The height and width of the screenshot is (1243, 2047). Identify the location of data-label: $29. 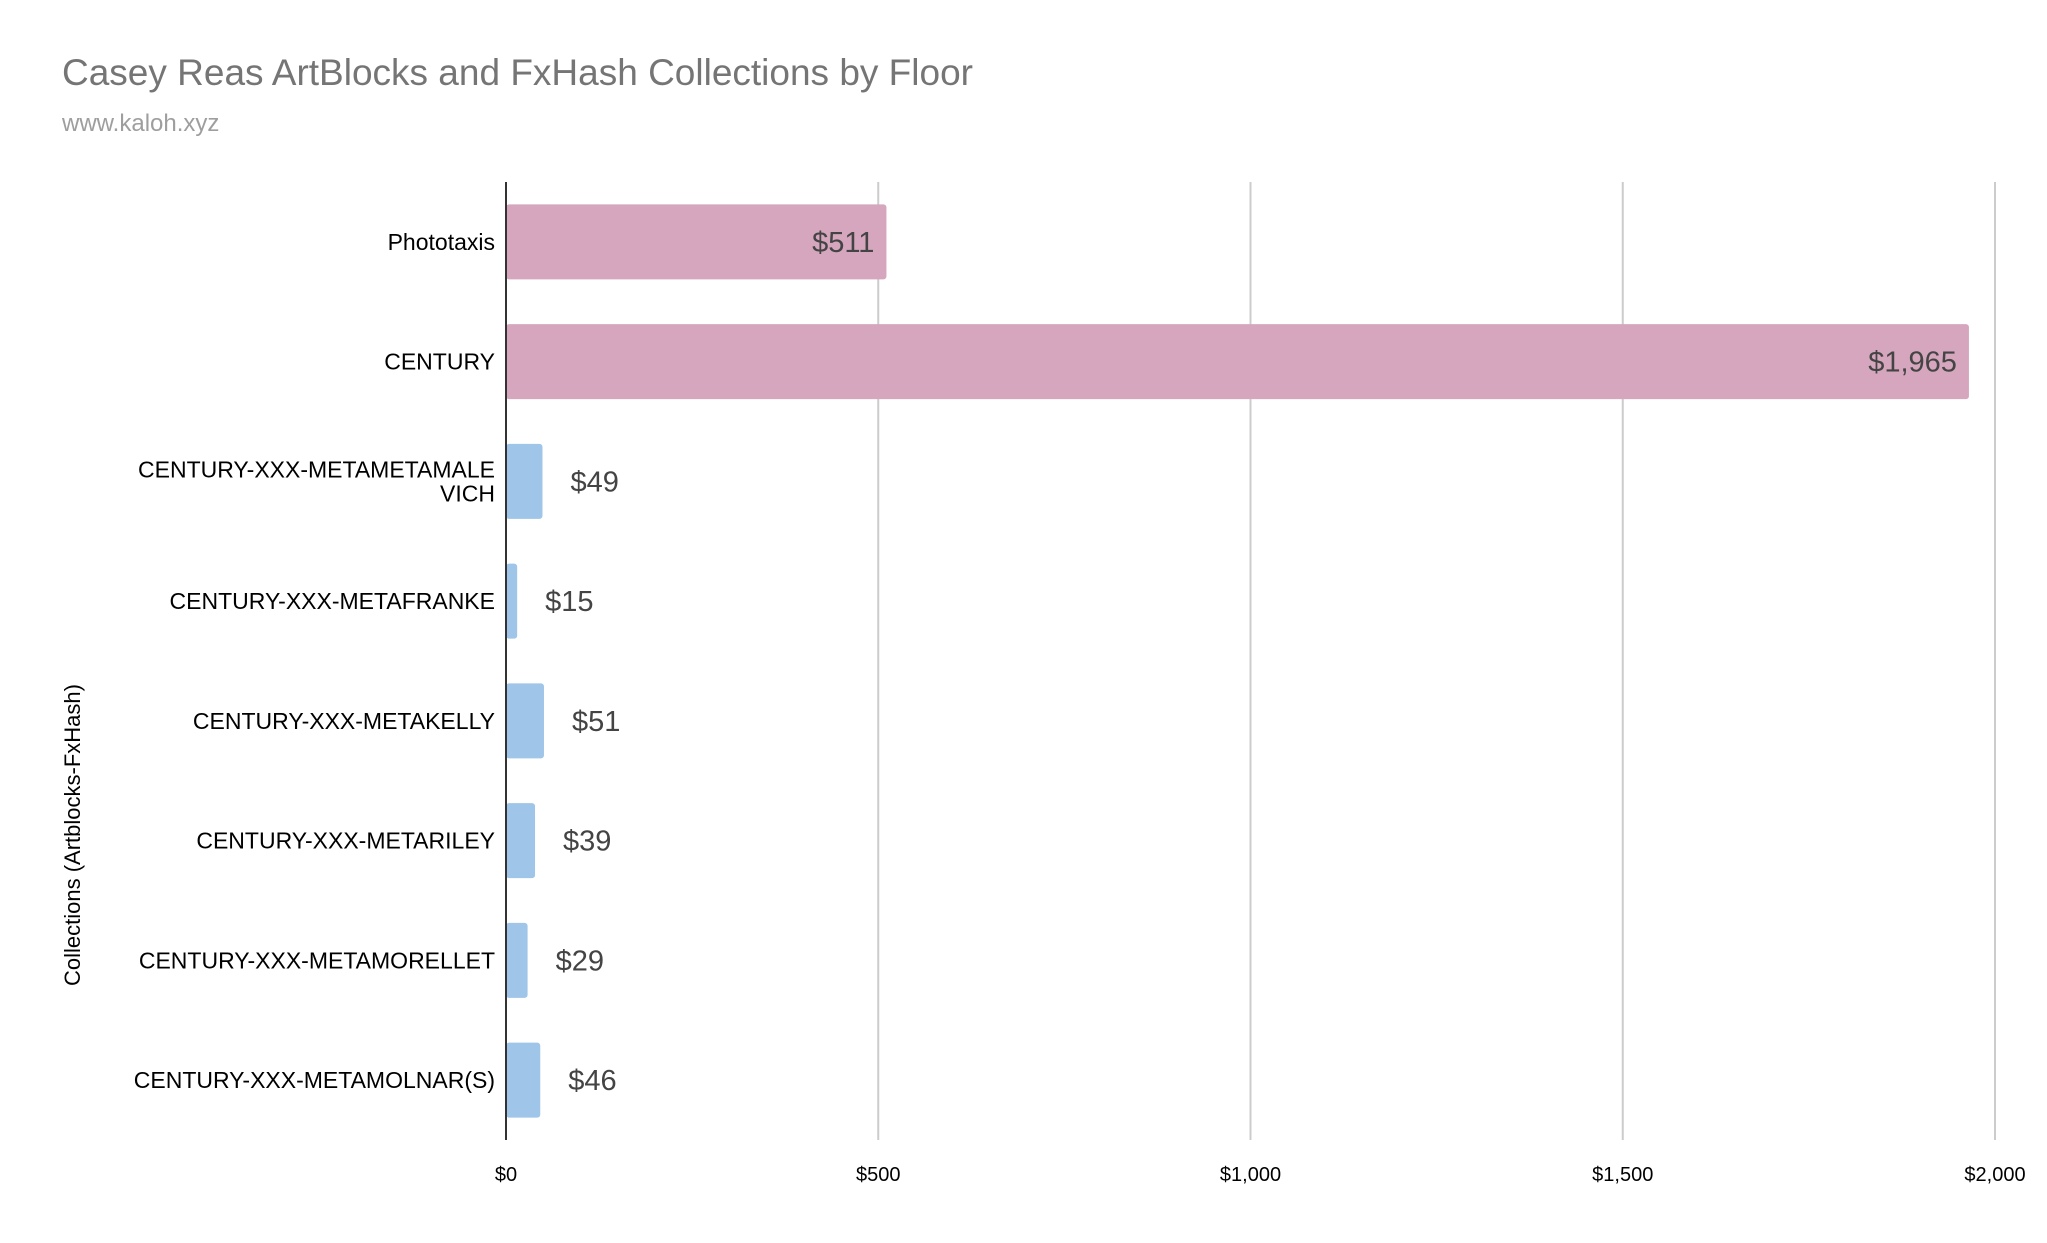
(580, 961).